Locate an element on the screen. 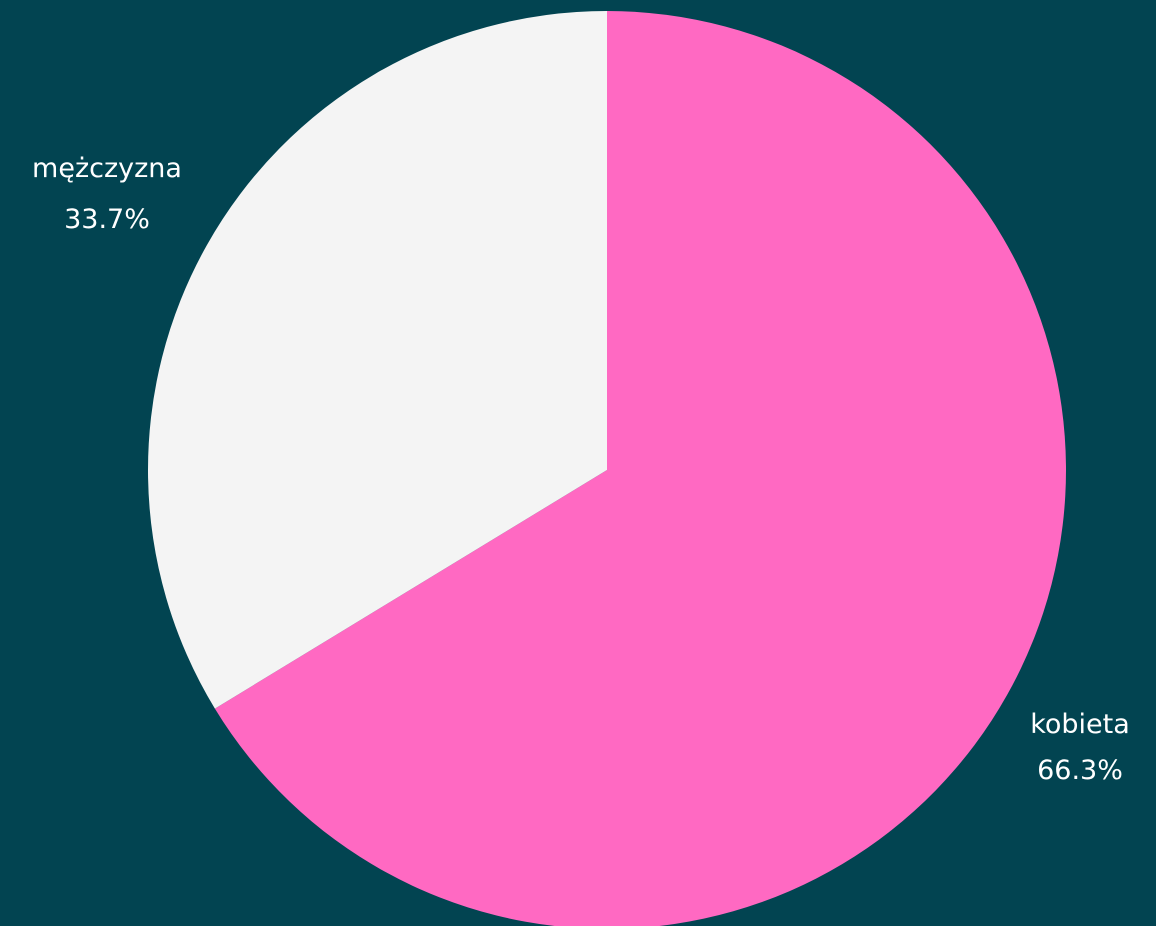  slice-label-mezczyzna: mężczyzna is located at coordinates (107, 168).